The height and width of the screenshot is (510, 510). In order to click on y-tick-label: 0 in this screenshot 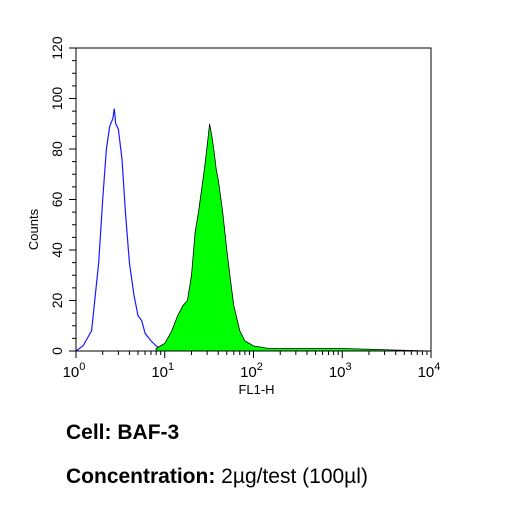, I will do `click(57, 351)`.